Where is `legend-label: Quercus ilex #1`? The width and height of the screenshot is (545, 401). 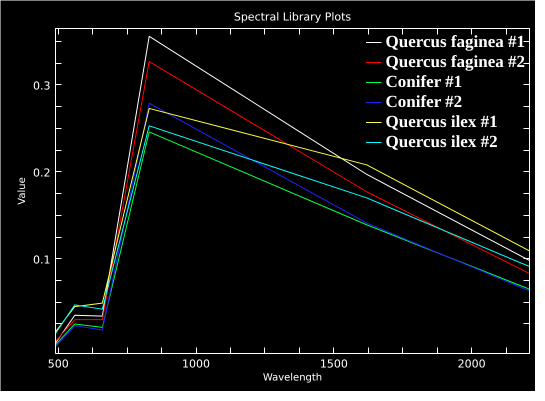 legend-label: Quercus ilex #1 is located at coordinates (442, 122).